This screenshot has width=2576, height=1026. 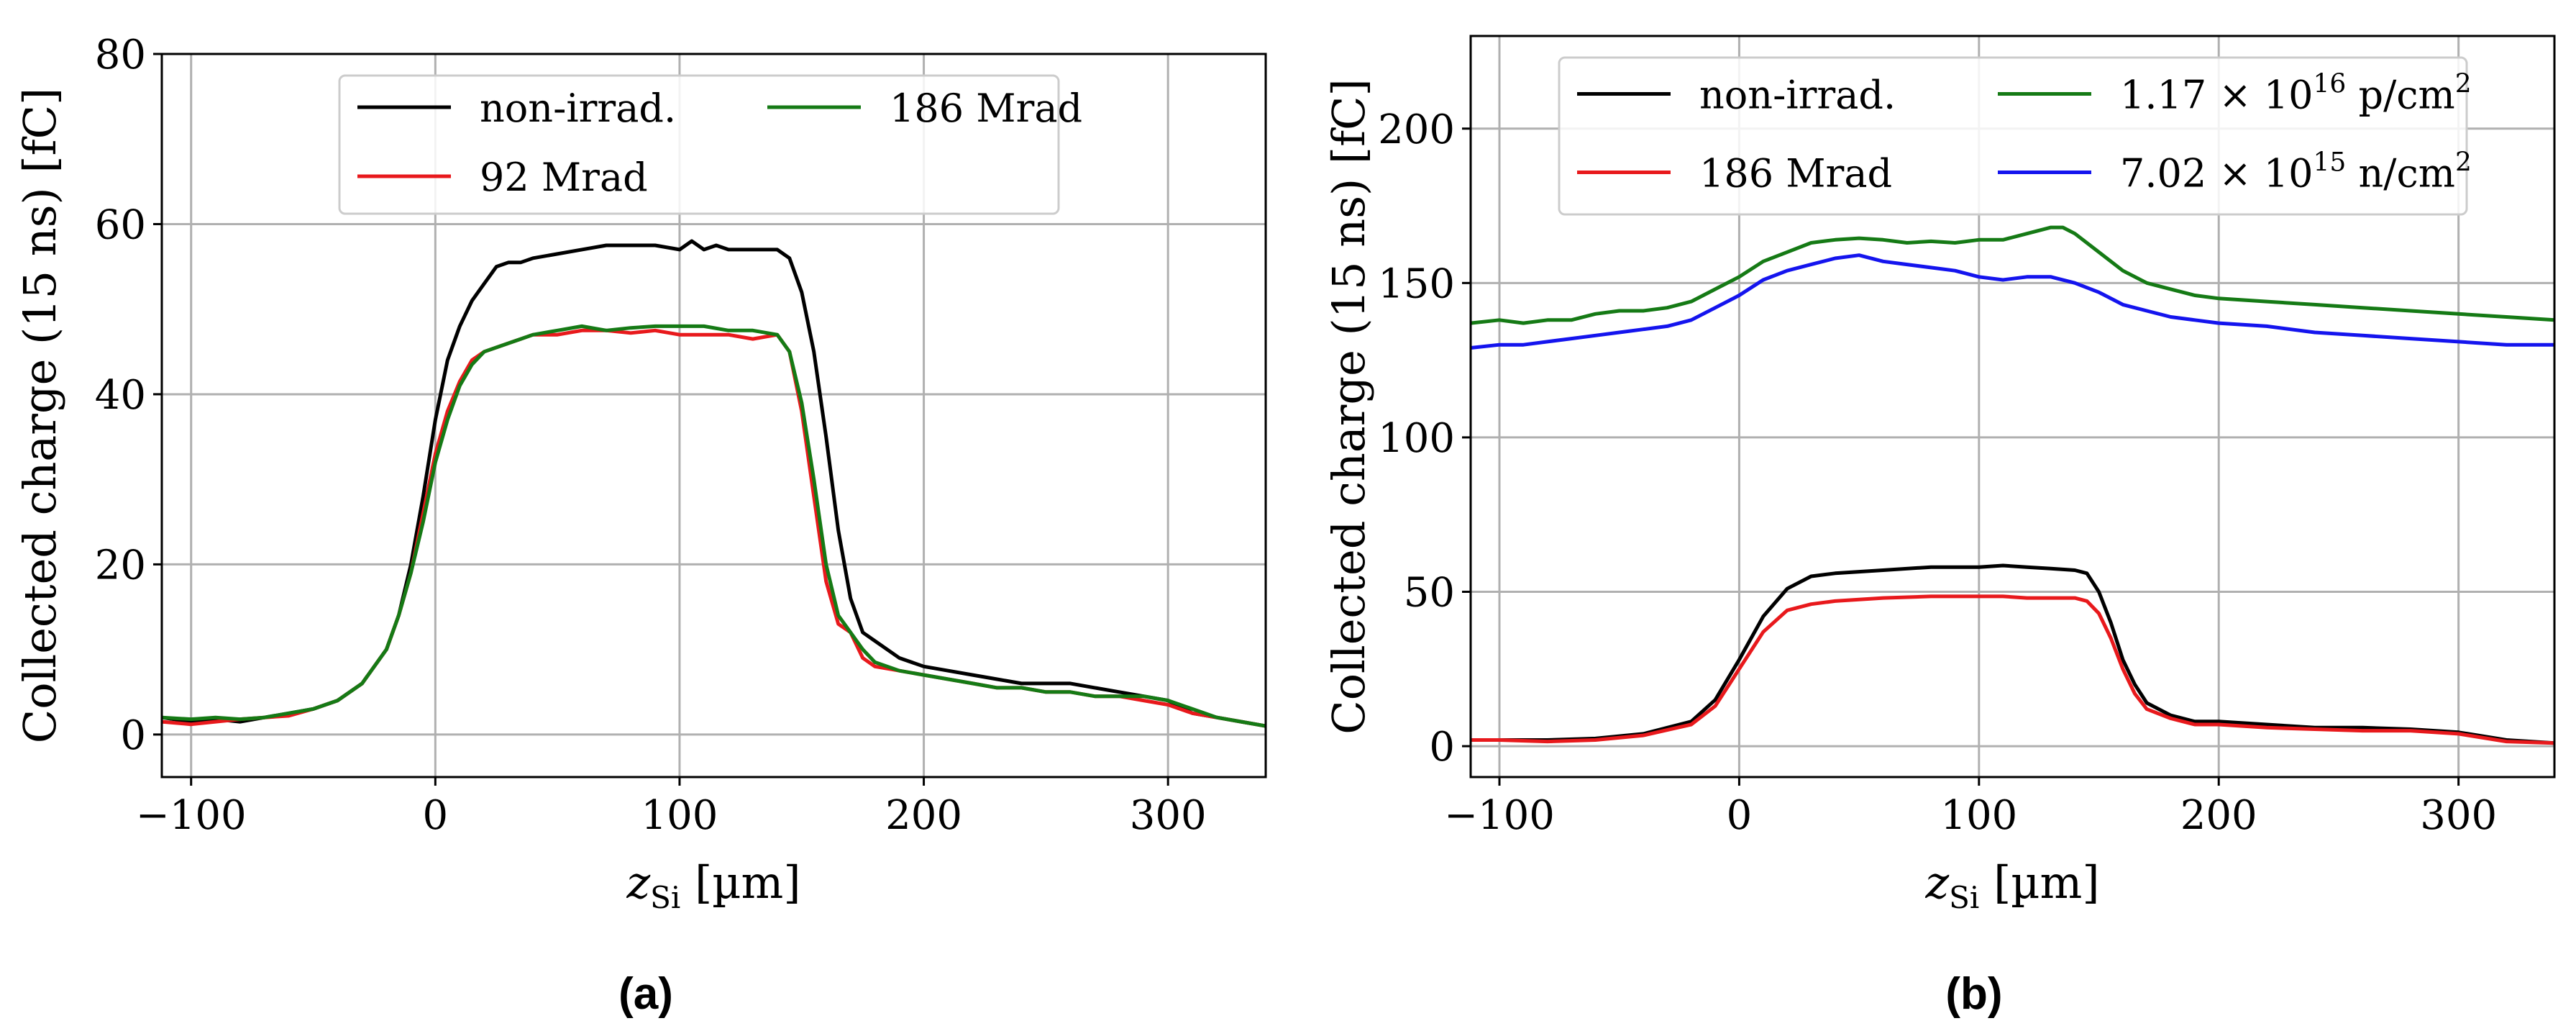 I want to click on chart-b-legend-label: non-irrad., so click(x=1797, y=95).